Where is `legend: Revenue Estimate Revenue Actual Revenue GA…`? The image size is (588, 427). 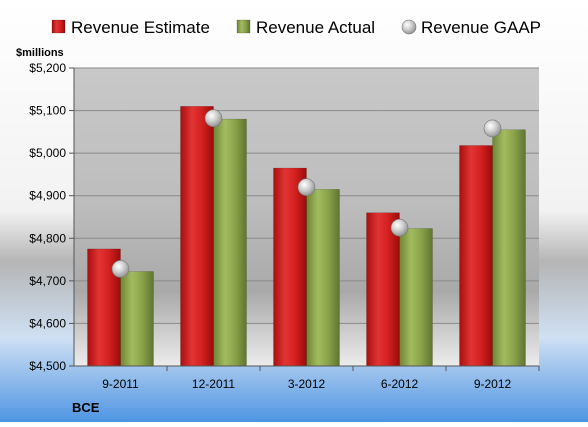
legend: Revenue Estimate Revenue Actual Revenue GA… is located at coordinates (296, 27).